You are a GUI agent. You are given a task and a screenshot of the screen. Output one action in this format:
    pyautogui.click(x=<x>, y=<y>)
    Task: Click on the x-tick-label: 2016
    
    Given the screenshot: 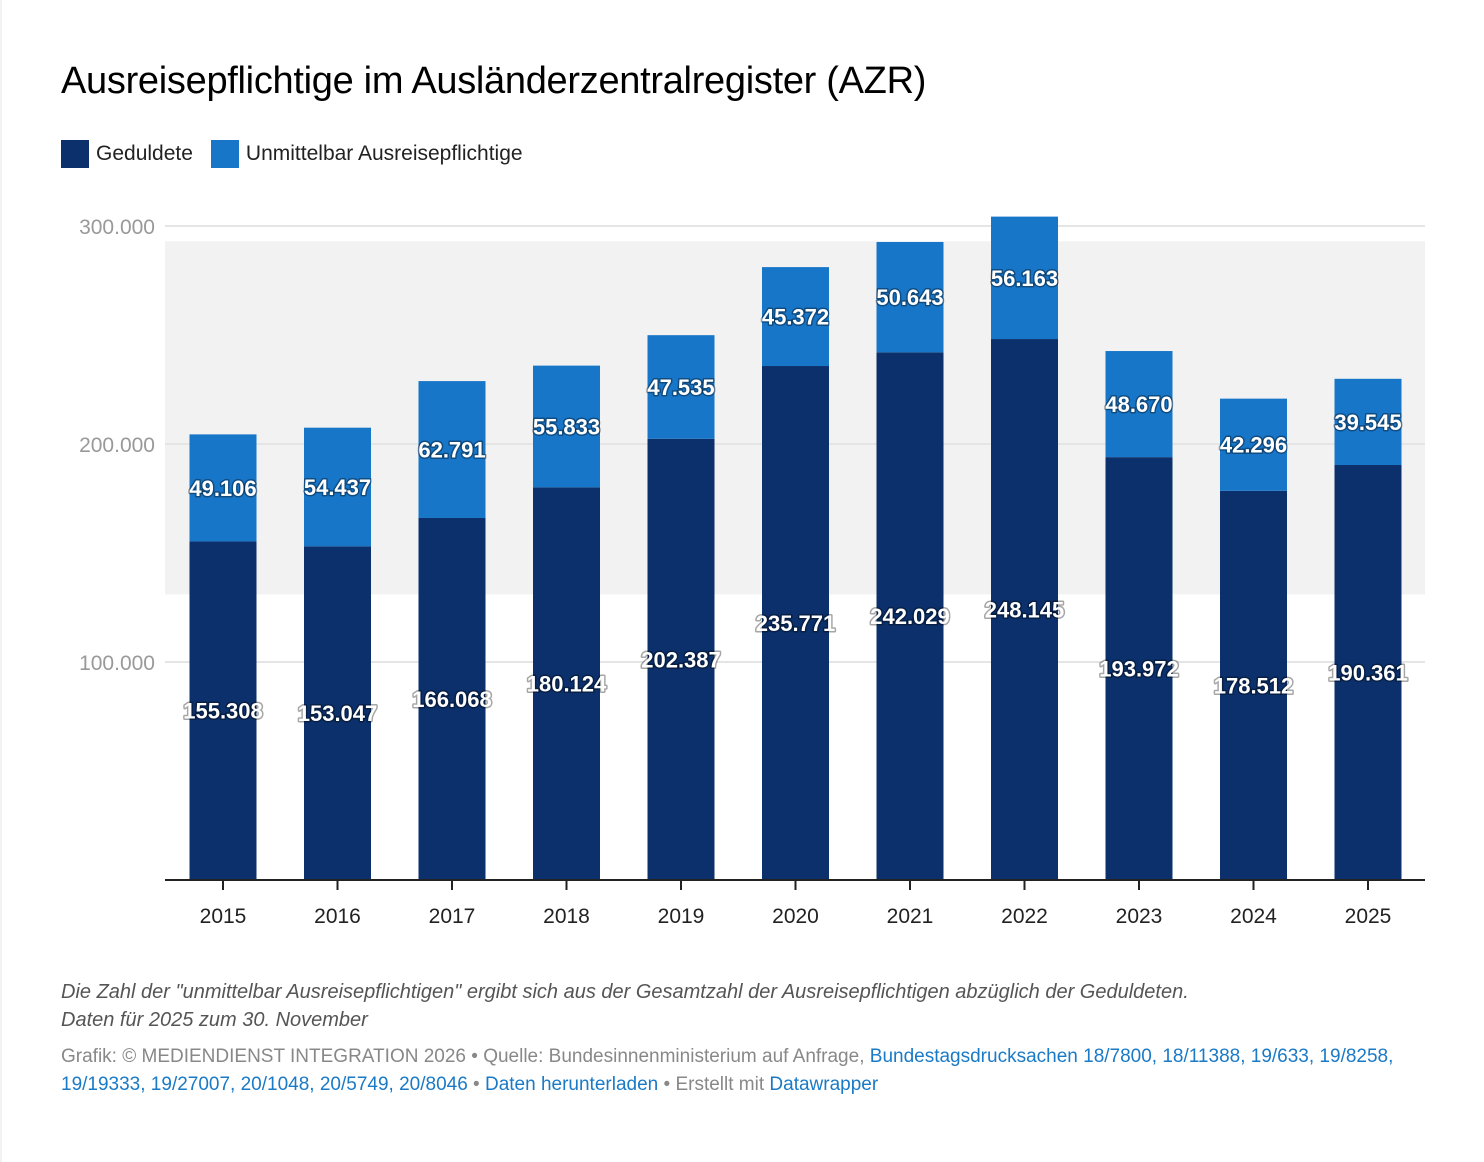 What is the action you would take?
    pyautogui.click(x=337, y=916)
    